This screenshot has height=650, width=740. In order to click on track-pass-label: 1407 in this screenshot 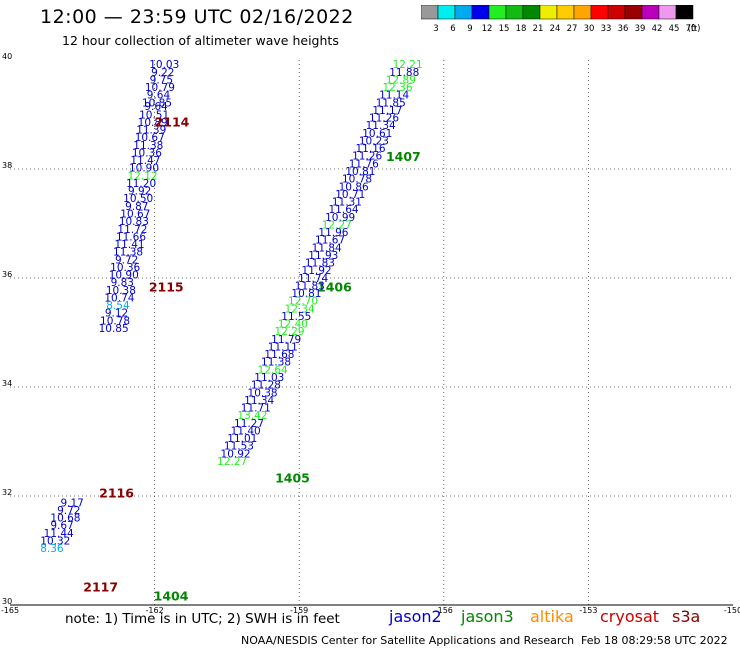, I will do `click(403, 156)`.